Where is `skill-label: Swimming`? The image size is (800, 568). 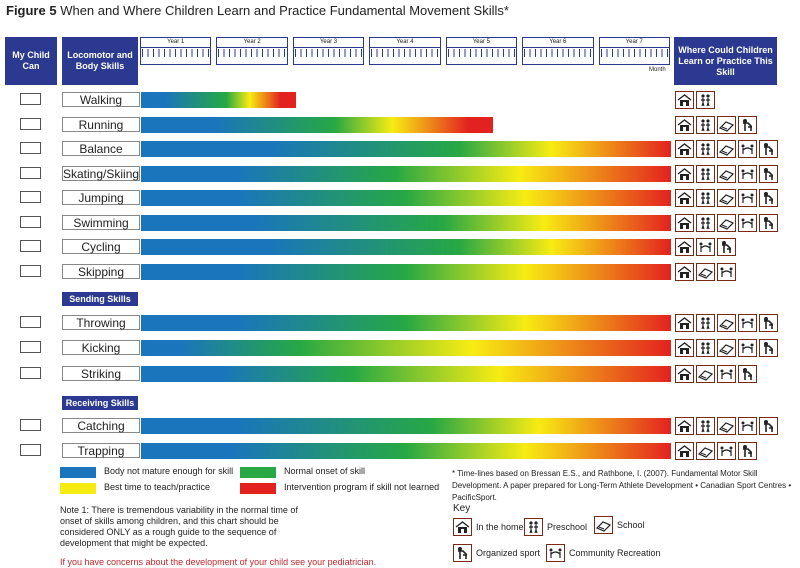 skill-label: Swimming is located at coordinates (101, 222).